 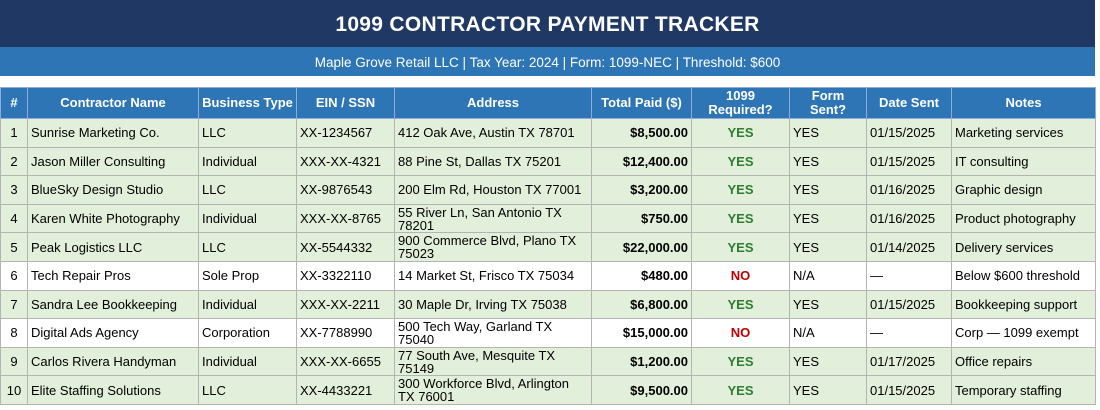 What do you see at coordinates (909, 103) in the screenshot?
I see `col-header-date-sent: Date Sent` at bounding box center [909, 103].